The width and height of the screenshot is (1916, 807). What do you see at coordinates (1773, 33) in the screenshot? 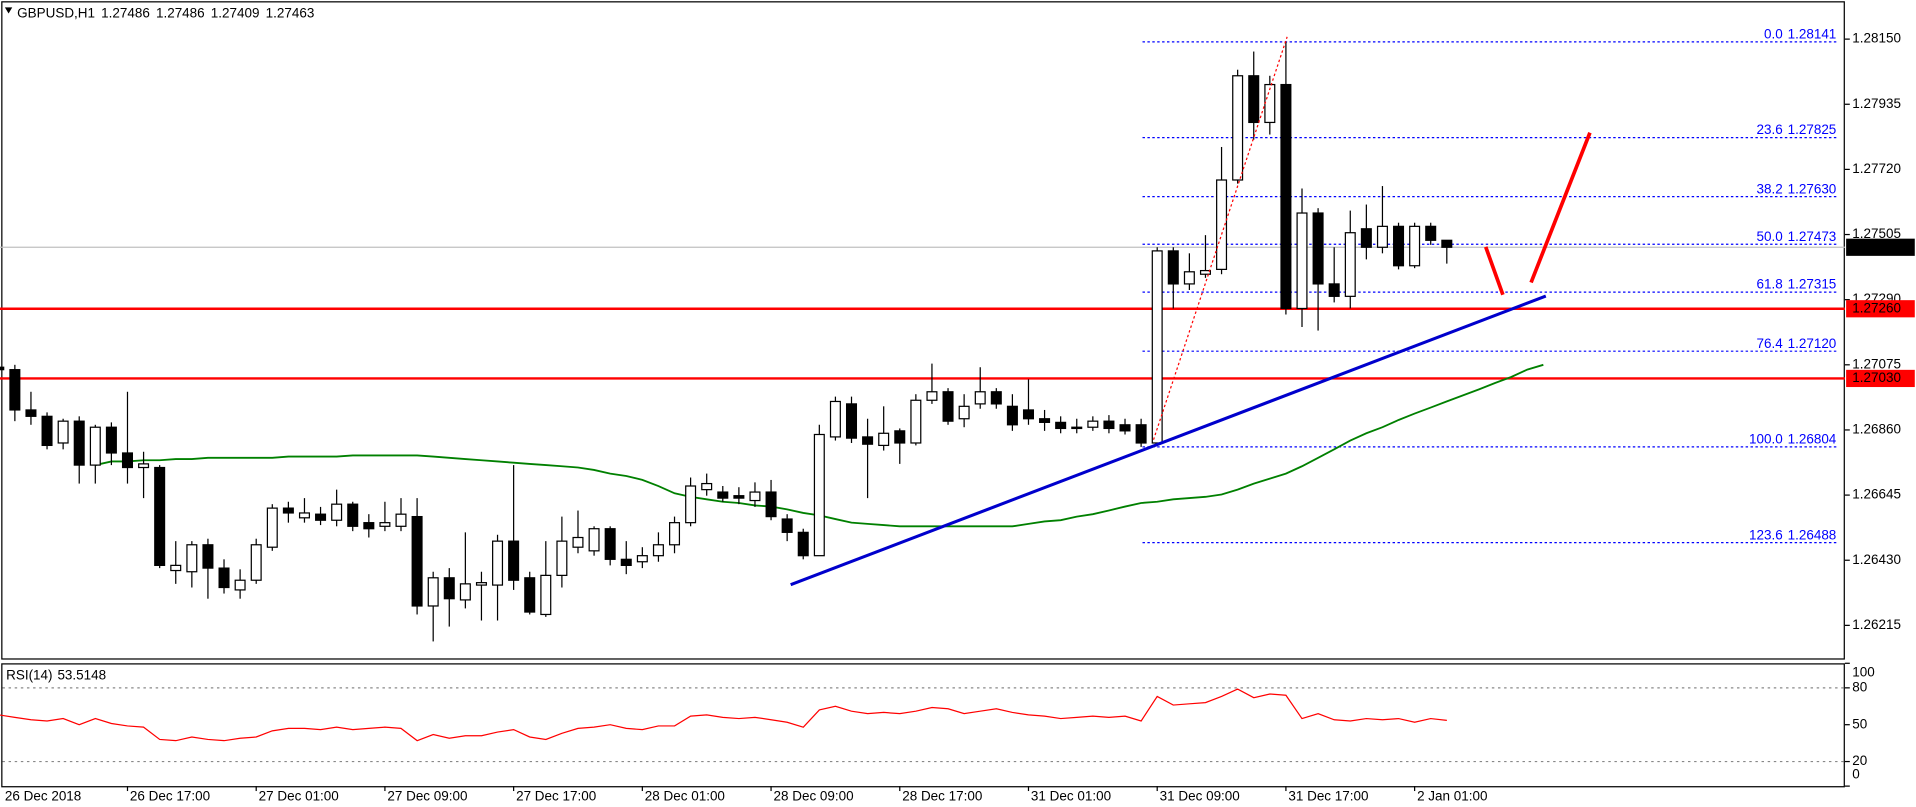
I see `fibo-ratio: 0.0` at bounding box center [1773, 33].